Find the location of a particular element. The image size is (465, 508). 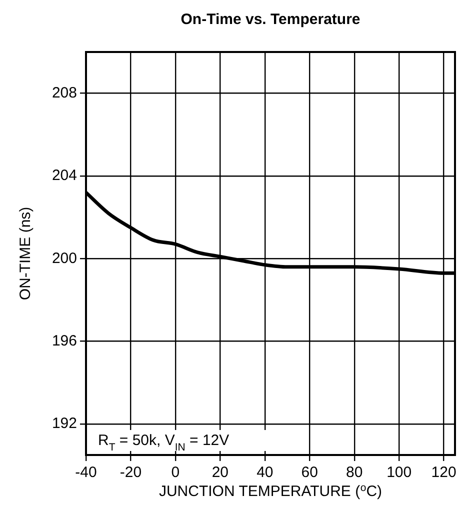

x-tick-label: 80 is located at coordinates (354, 473).